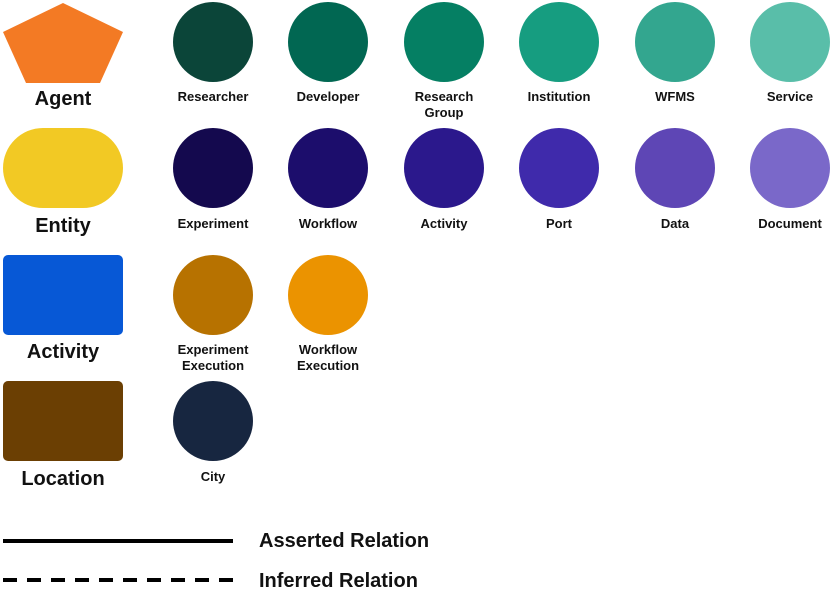  I want to click on developer-label: Developer, so click(328, 96).